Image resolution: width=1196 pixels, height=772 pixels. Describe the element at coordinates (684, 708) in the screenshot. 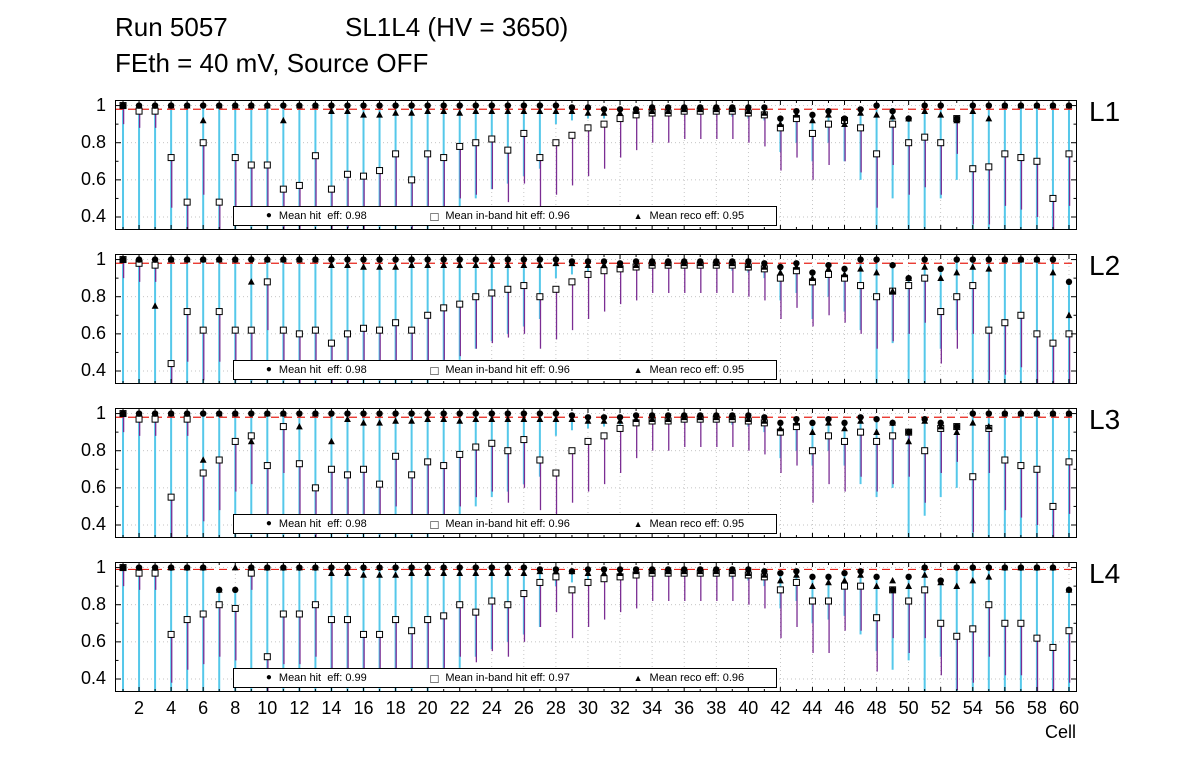

I see `x-tick-label: 36` at that location.